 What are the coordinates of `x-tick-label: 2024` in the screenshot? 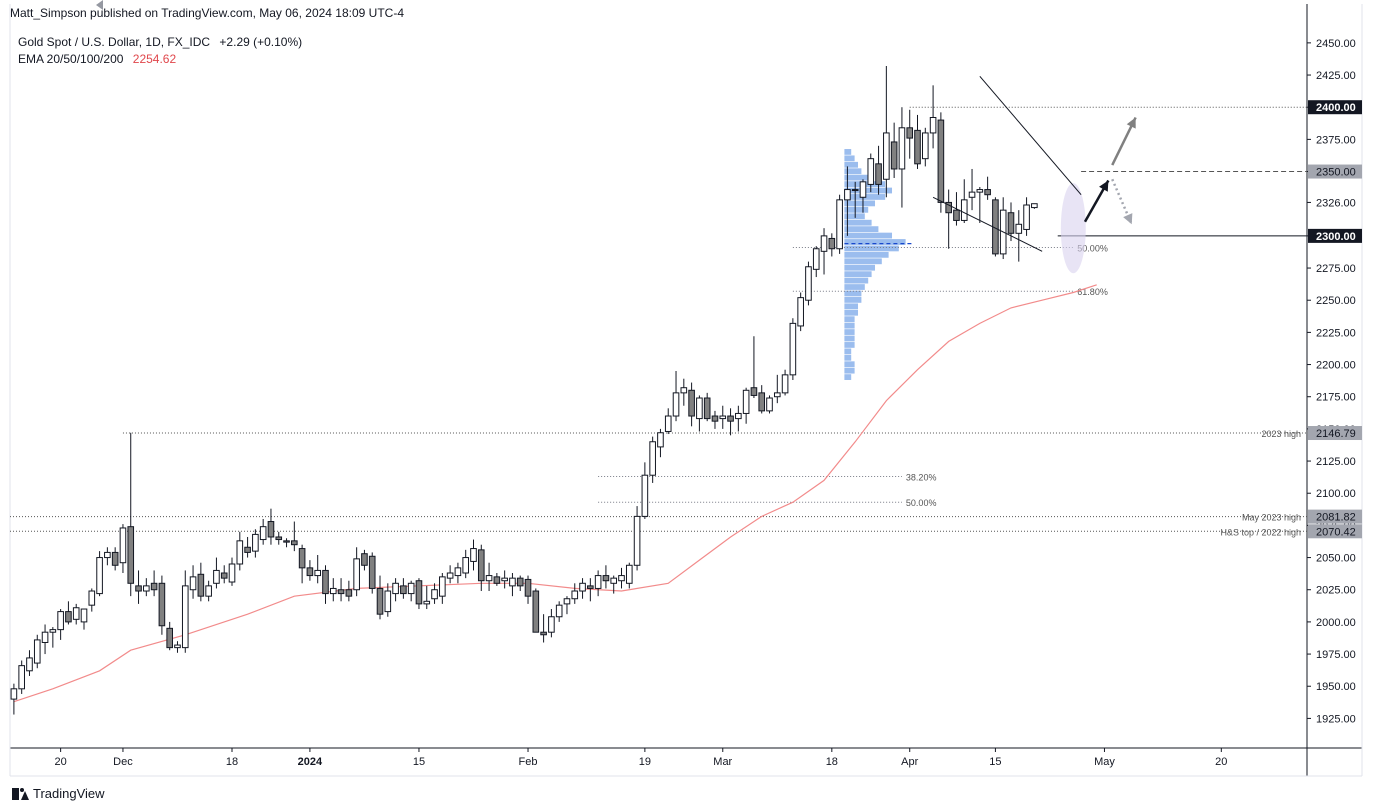 It's located at (310, 762).